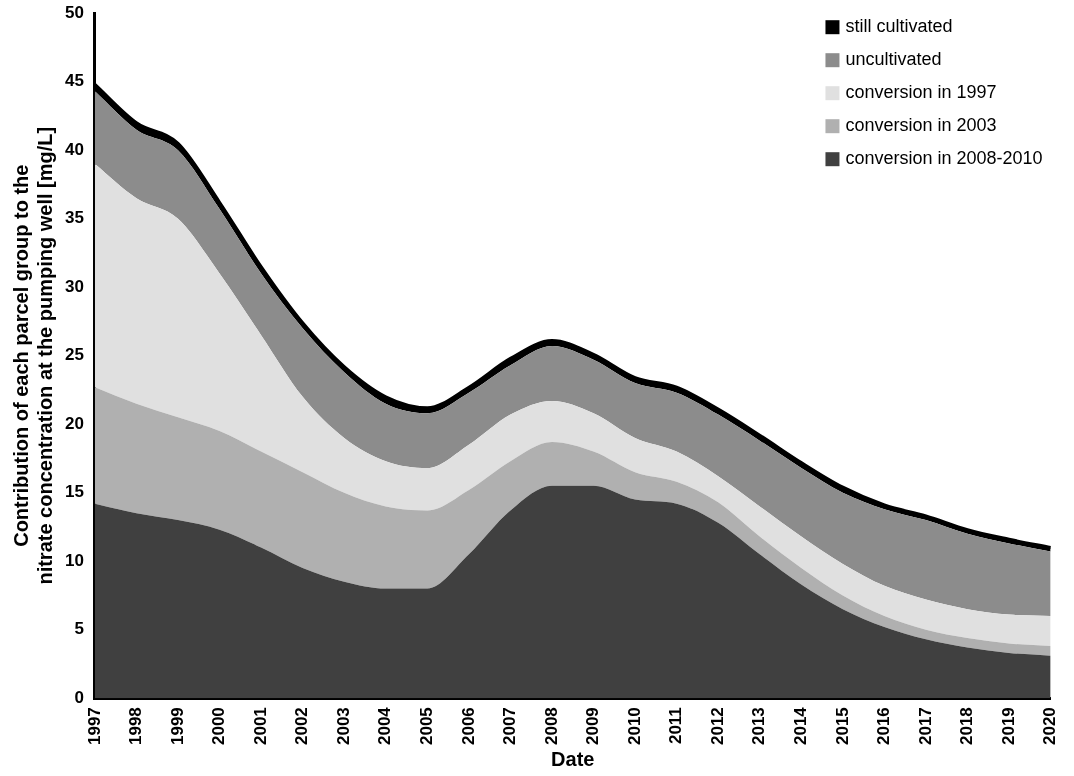 Image resolution: width=1074 pixels, height=776 pixels. What do you see at coordinates (921, 125) in the screenshot?
I see `legend-label: conversion in 2003` at bounding box center [921, 125].